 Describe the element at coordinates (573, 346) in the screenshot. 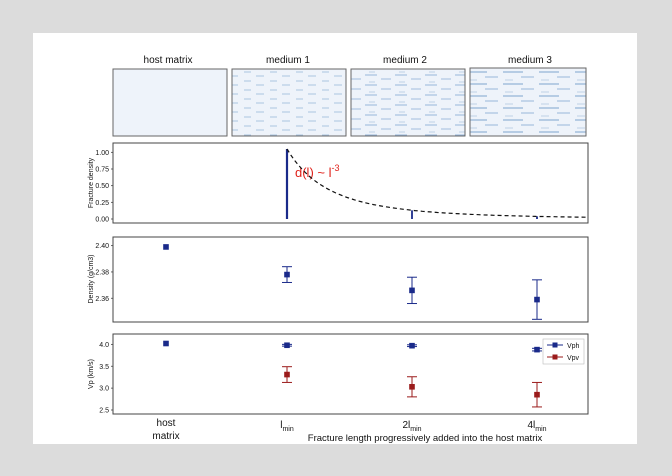

I see `legend-label-vph: Vph` at that location.